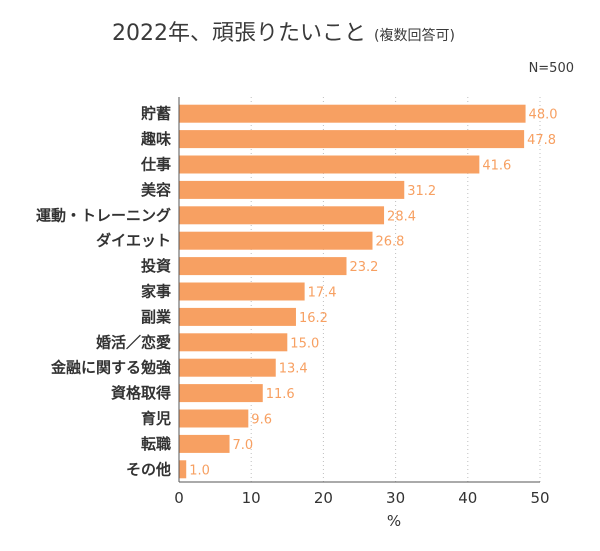 The height and width of the screenshot is (551, 600). Describe the element at coordinates (551, 68) in the screenshot. I see `sample-size-note: N=500` at that location.